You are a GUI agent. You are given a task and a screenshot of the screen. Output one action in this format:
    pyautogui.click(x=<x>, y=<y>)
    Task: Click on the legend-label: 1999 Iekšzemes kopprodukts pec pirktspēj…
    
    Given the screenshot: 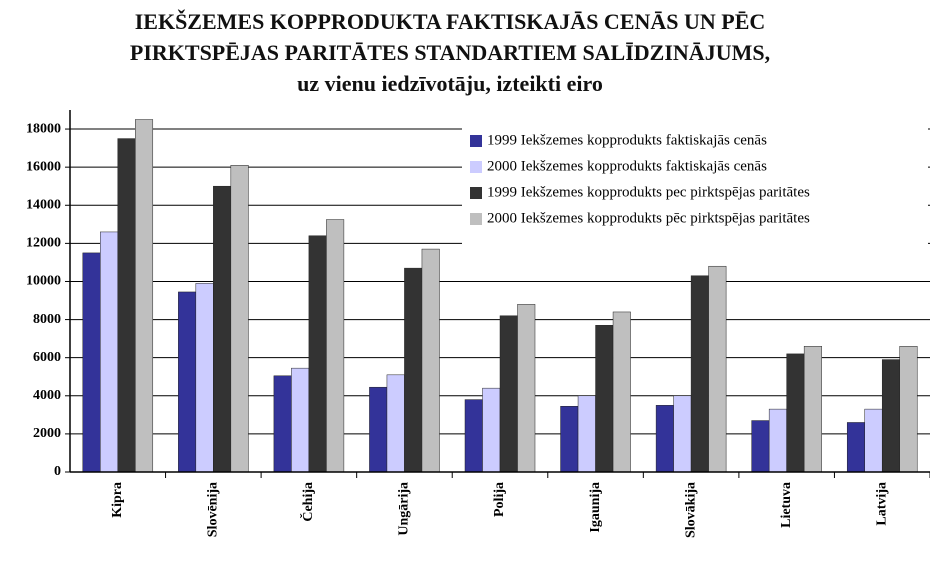 What is the action you would take?
    pyautogui.click(x=648, y=192)
    